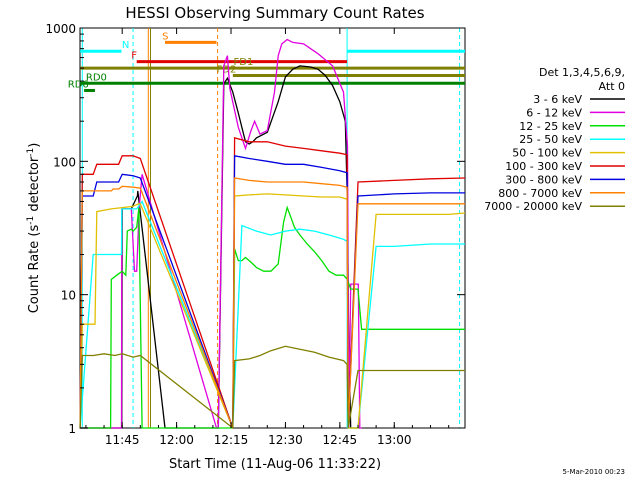 This screenshot has height=480, width=640. What do you see at coordinates (34, 145) in the screenshot?
I see `y-axis-label-part3: )` at bounding box center [34, 145].